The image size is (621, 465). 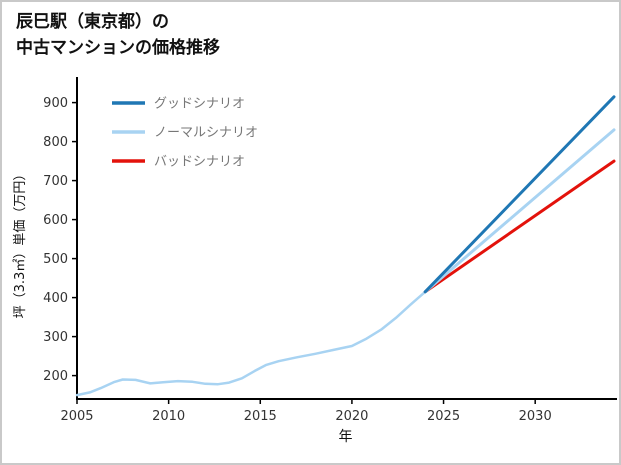 I want to click on x-tick-label: 2010, so click(x=168, y=416).